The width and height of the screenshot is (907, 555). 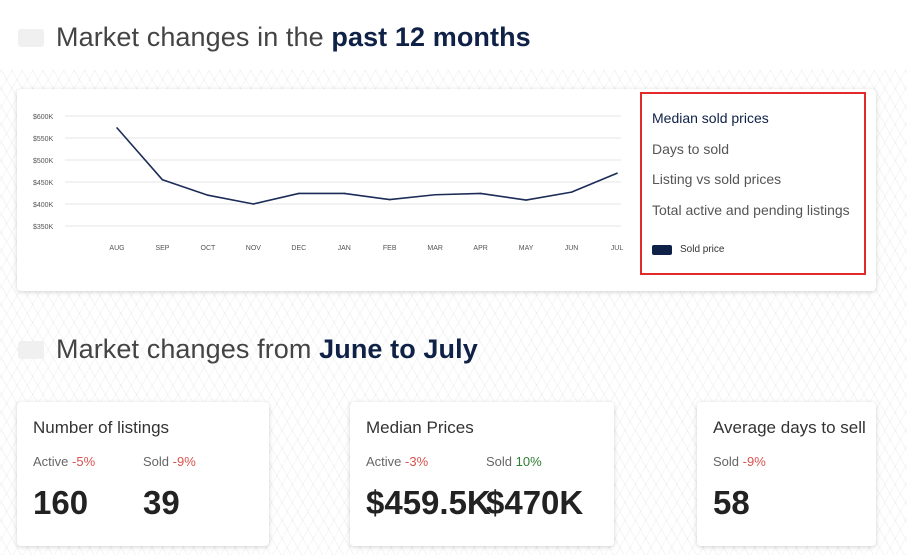 I want to click on active-change: Active -3%, so click(x=397, y=461).